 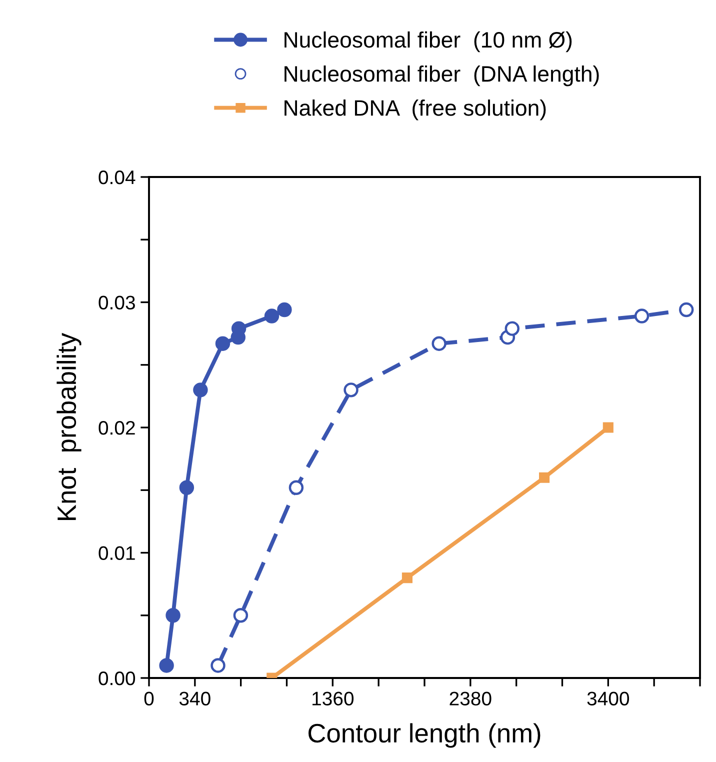 I want to click on y-tick-label: 0.03, so click(x=116, y=303).